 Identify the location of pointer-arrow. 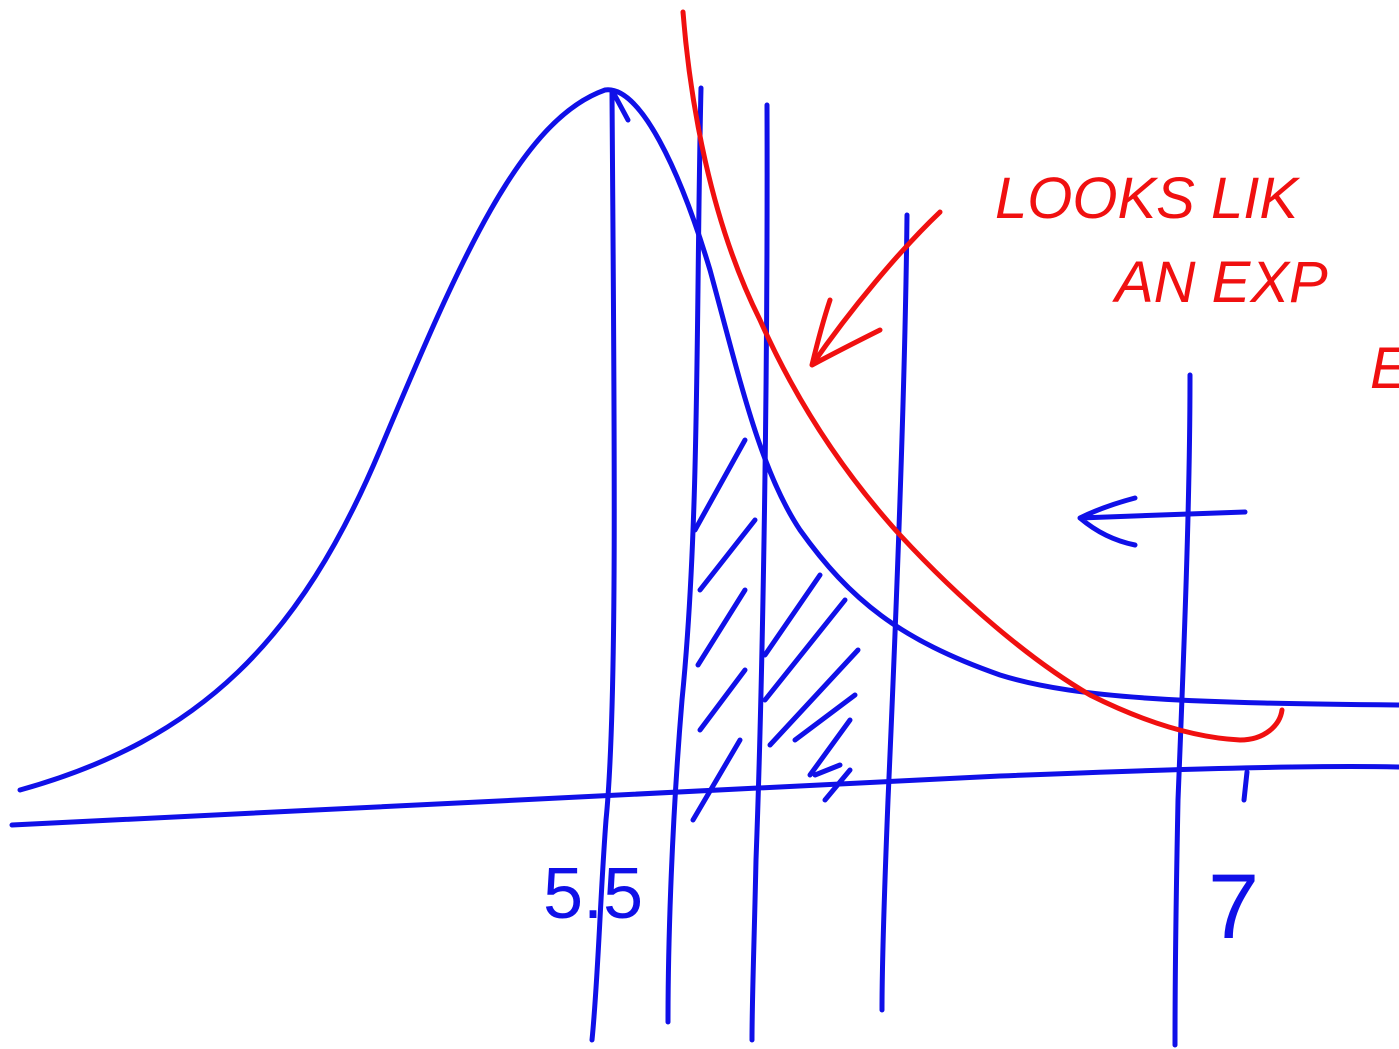
(876, 288).